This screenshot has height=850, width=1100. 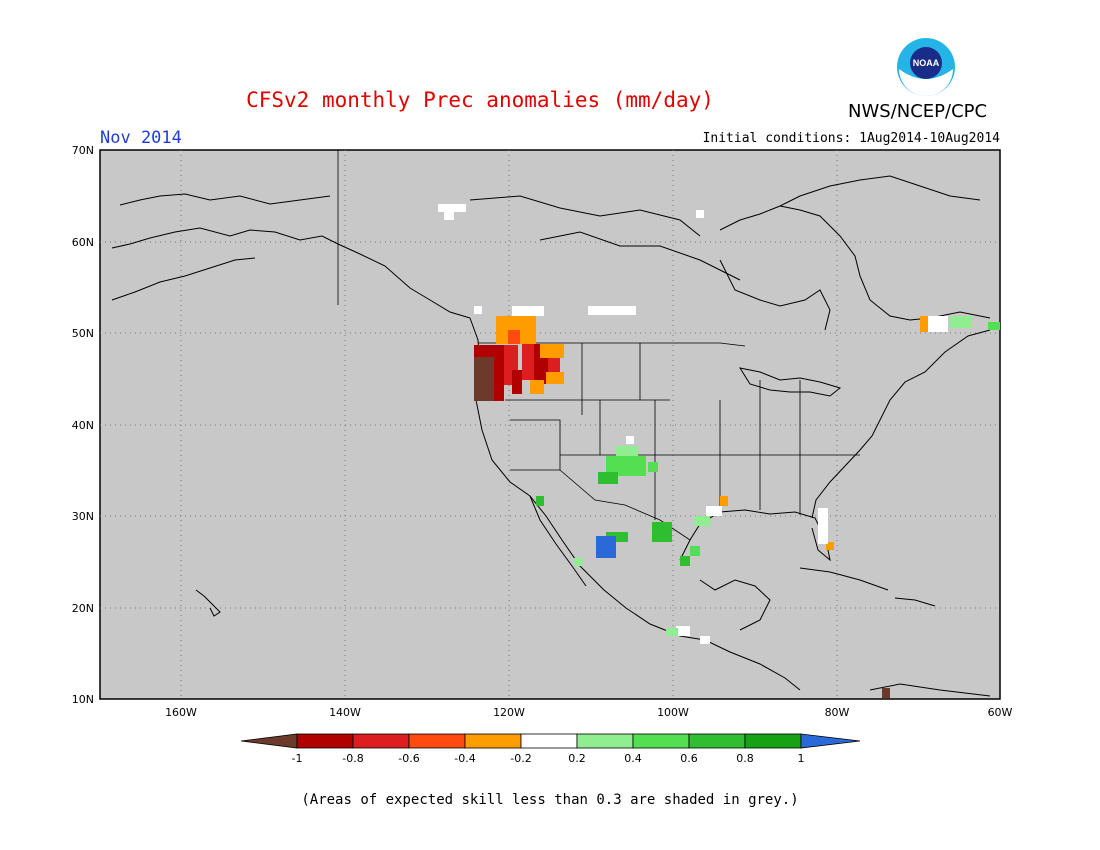 I want to click on legend-tick: -1, so click(x=297, y=758).